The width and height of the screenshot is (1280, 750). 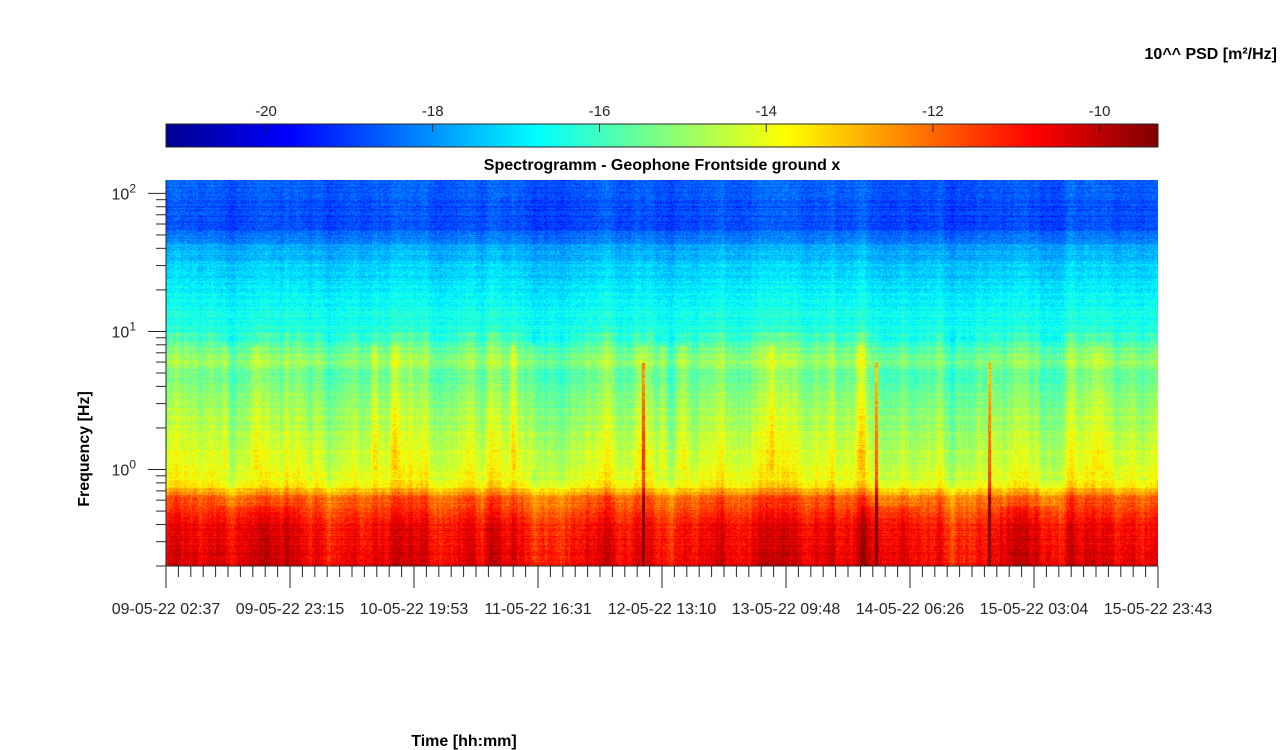 I want to click on x-tick-label: 09-05-22 23:15, so click(x=290, y=609).